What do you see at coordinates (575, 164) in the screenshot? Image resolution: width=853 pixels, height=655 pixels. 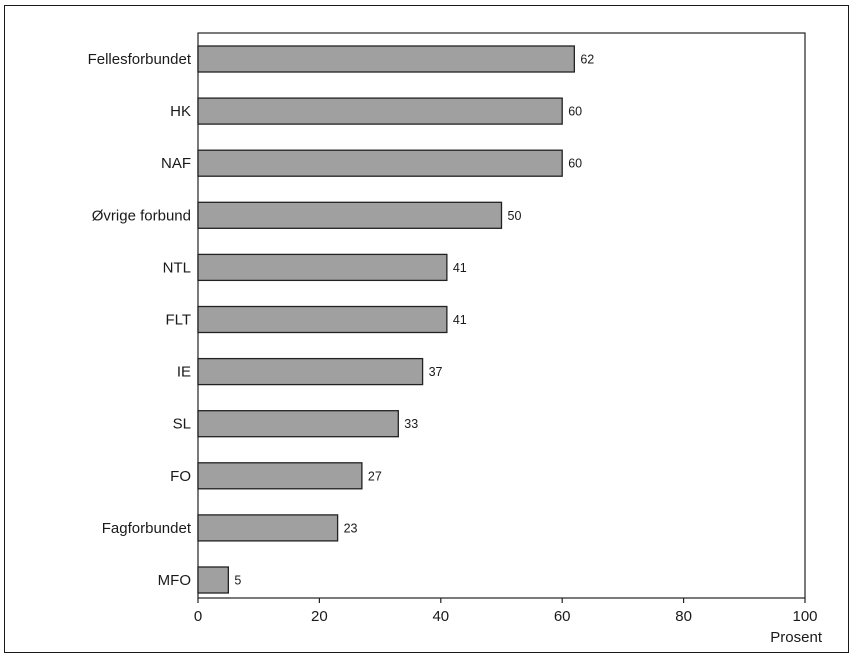 I see `value-label-2: 60` at bounding box center [575, 164].